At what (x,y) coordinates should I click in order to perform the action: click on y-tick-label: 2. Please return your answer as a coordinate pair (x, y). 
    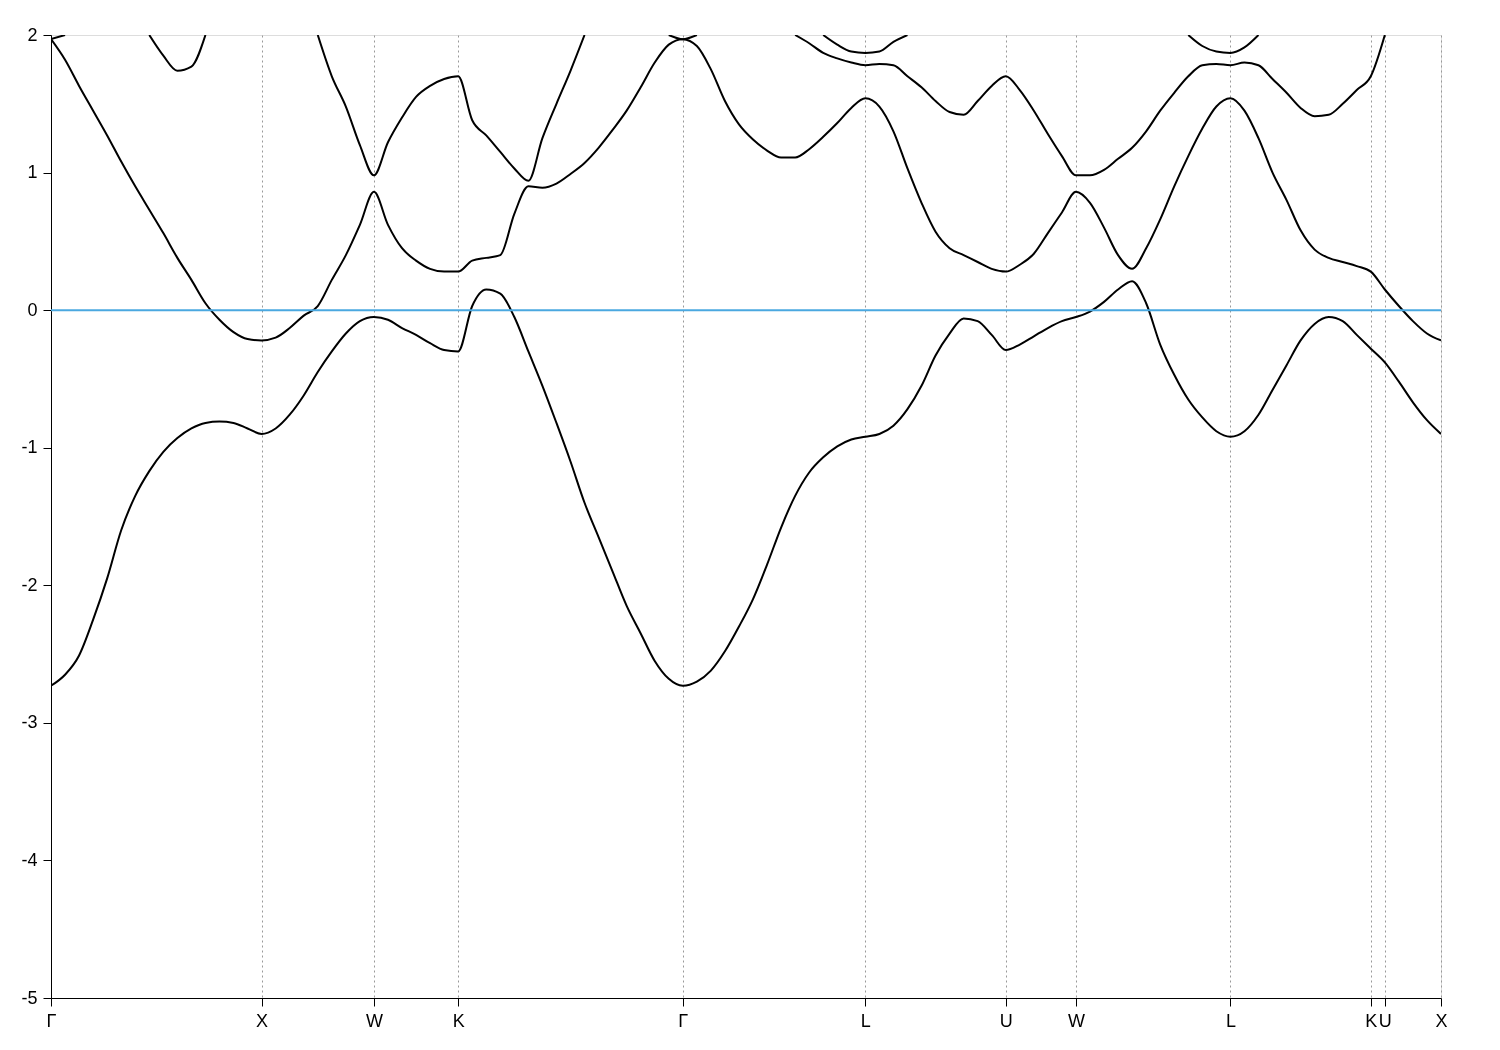
    Looking at the image, I should click on (32, 34).